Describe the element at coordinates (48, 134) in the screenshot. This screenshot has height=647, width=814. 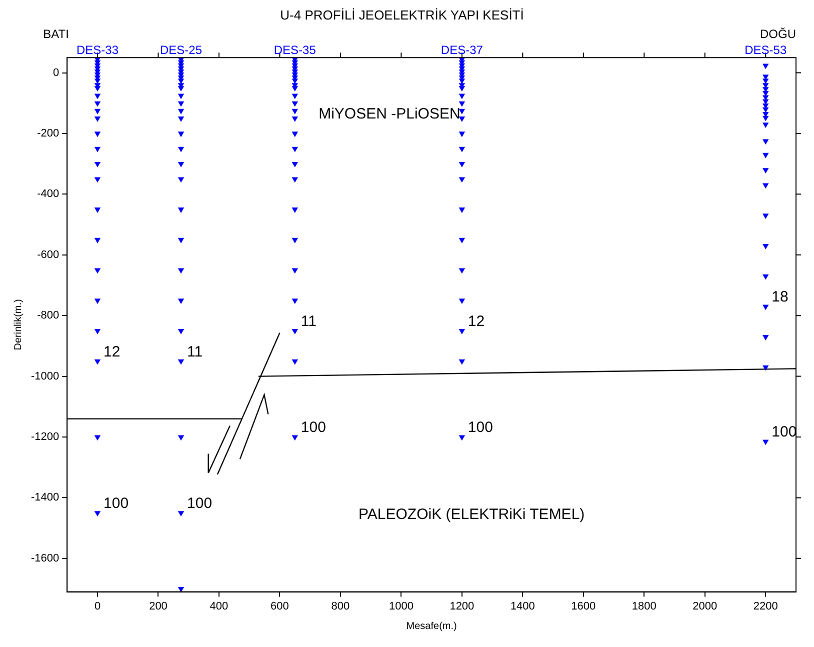
I see `y-tick-label: -200` at that location.